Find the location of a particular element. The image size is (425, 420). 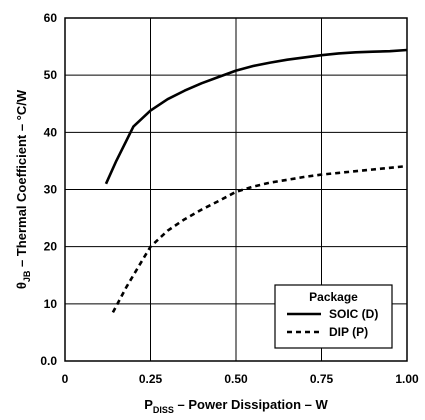

x-axis-label-main: P is located at coordinates (148, 404).